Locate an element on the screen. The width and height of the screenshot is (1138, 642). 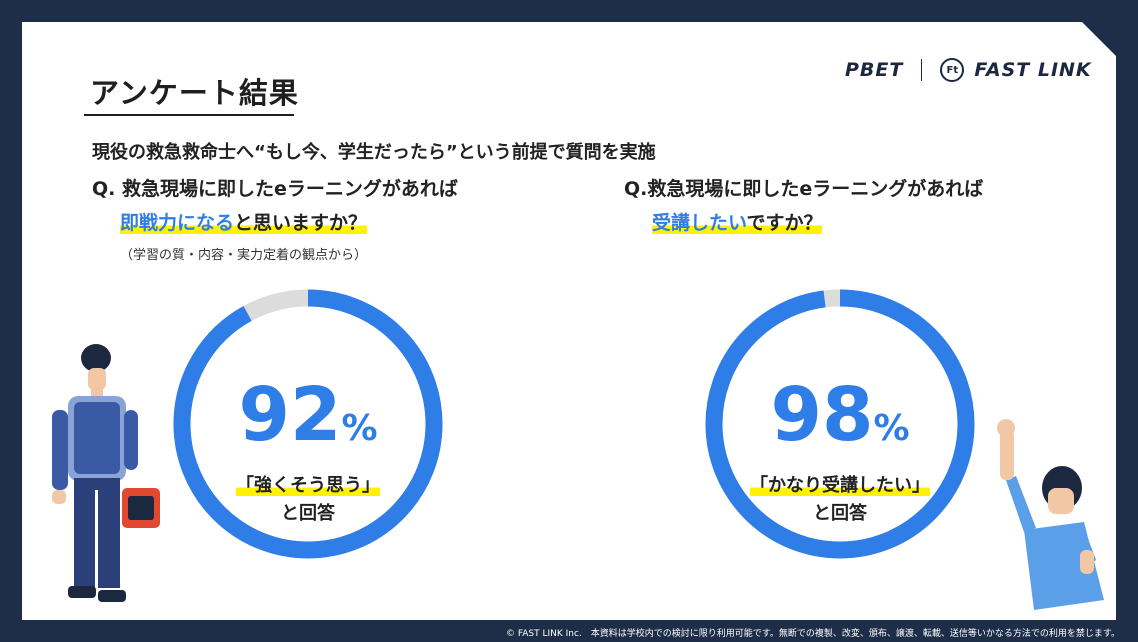
donut-1-value-slice is located at coordinates (308, 424).